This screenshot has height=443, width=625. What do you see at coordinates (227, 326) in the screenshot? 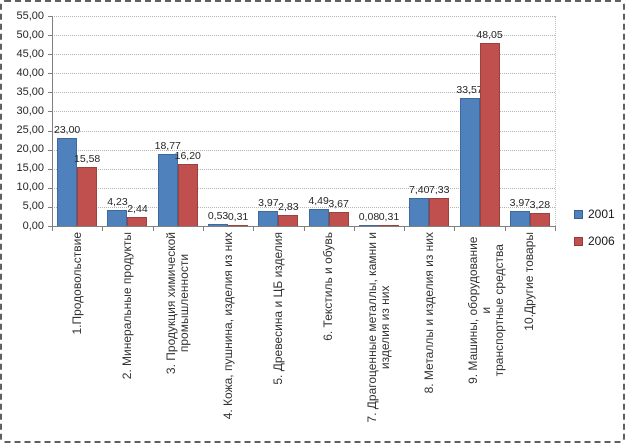
I see `category-label: 4. Кожа, пушнина, изделия из них` at bounding box center [227, 326].